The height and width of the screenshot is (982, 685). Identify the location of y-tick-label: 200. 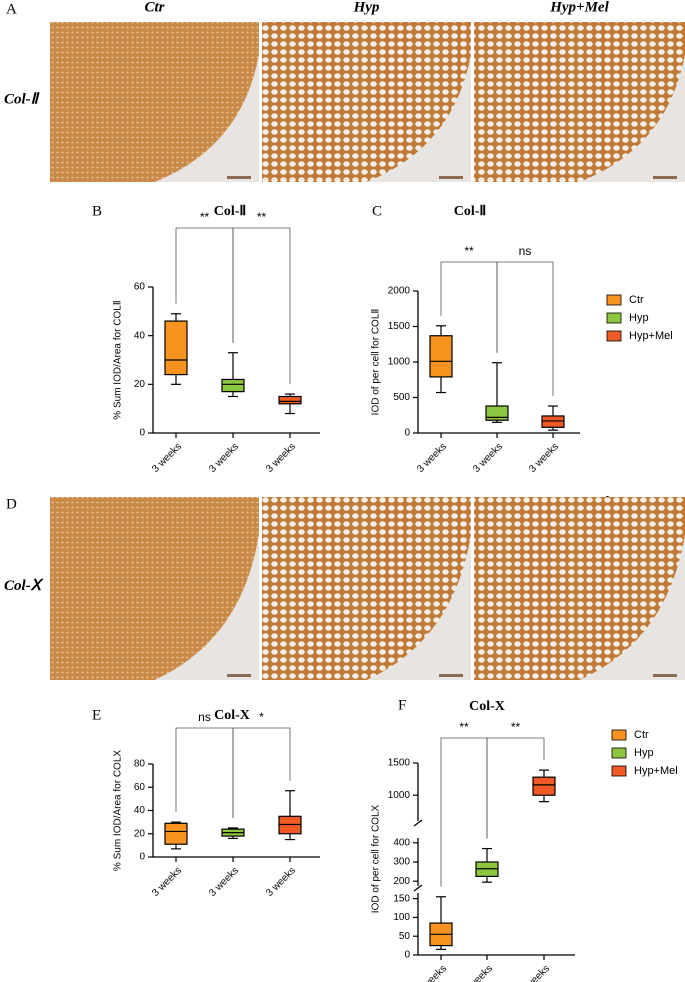
(401, 881).